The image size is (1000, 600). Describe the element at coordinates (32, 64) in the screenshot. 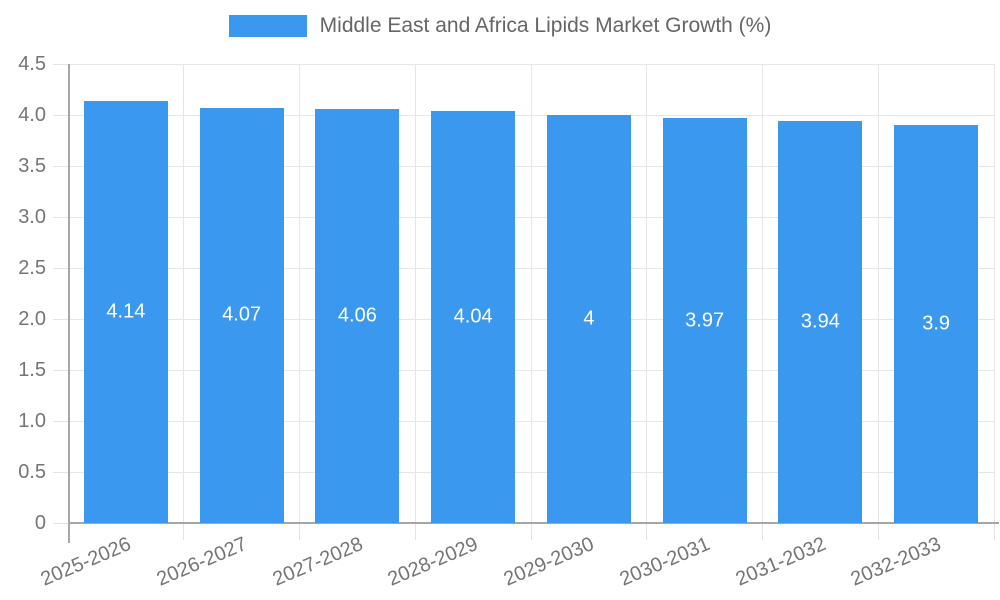

I see `y-tick-label: 4.5` at that location.